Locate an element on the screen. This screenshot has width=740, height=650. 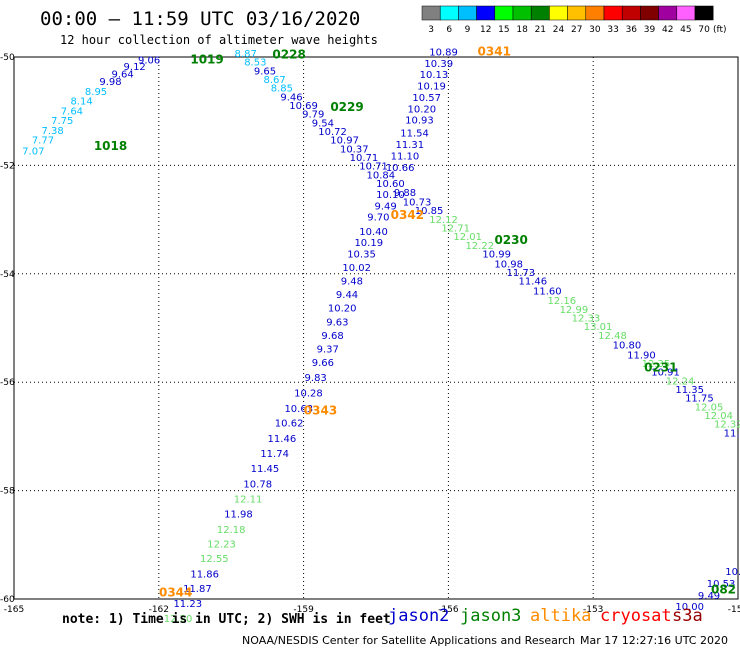
wave-height-value: 8.87 is located at coordinates (246, 54).